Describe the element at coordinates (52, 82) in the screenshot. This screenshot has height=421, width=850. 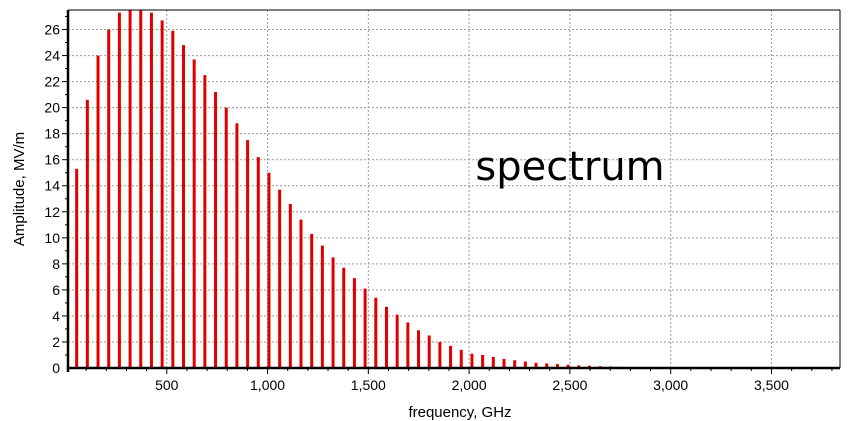
I see `y-tick-label: 22` at that location.